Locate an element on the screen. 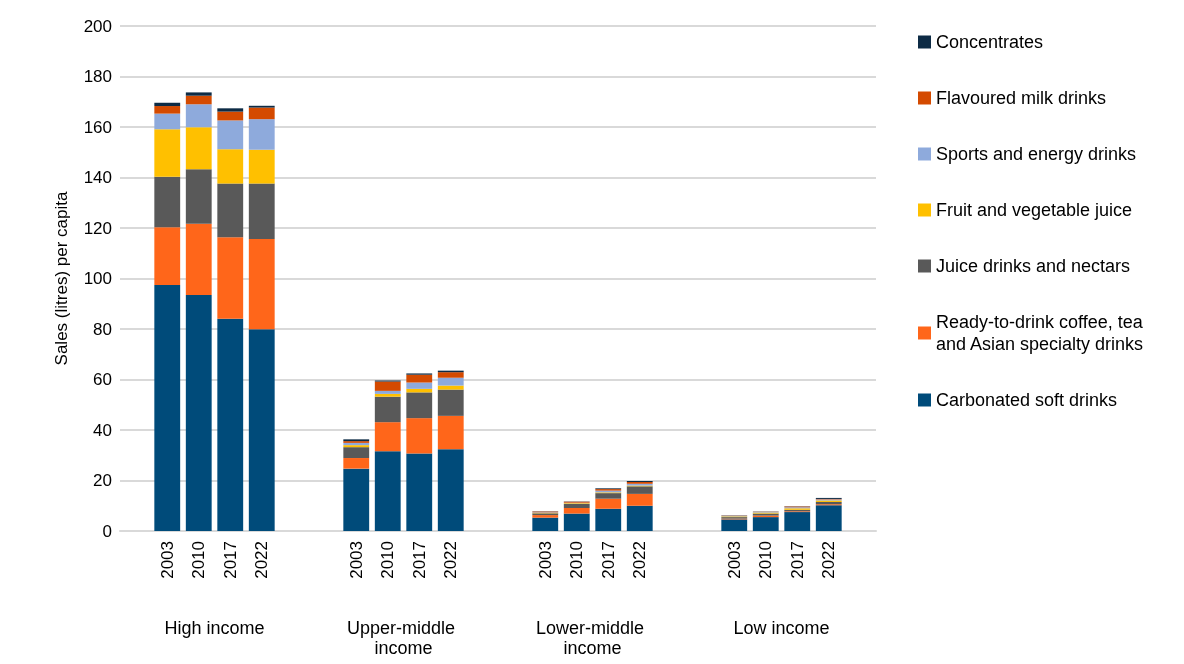  legend-label: Carbonated soft drinks is located at coordinates (1027, 400).